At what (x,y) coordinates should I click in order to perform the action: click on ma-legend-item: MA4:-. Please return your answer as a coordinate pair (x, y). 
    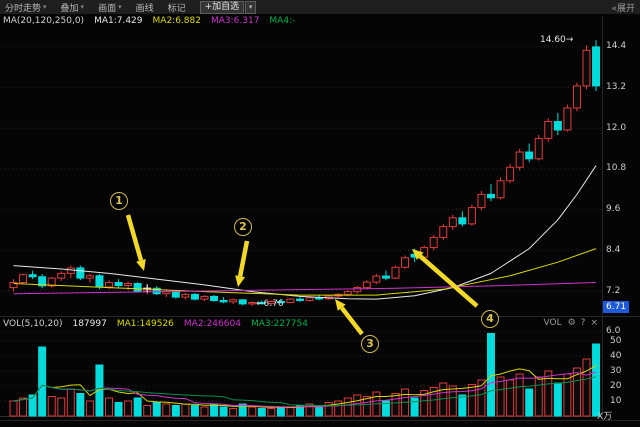
    Looking at the image, I should click on (282, 21).